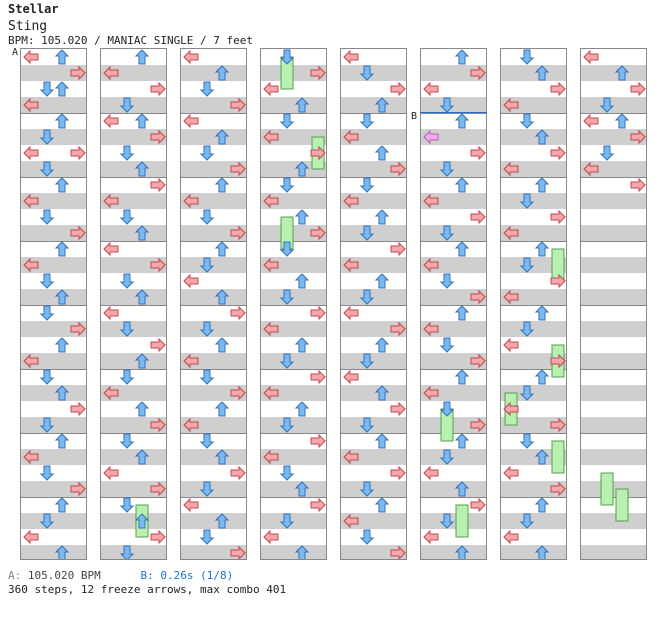 The height and width of the screenshot is (620, 672). I want to click on song-artist: Sting, so click(28, 26).